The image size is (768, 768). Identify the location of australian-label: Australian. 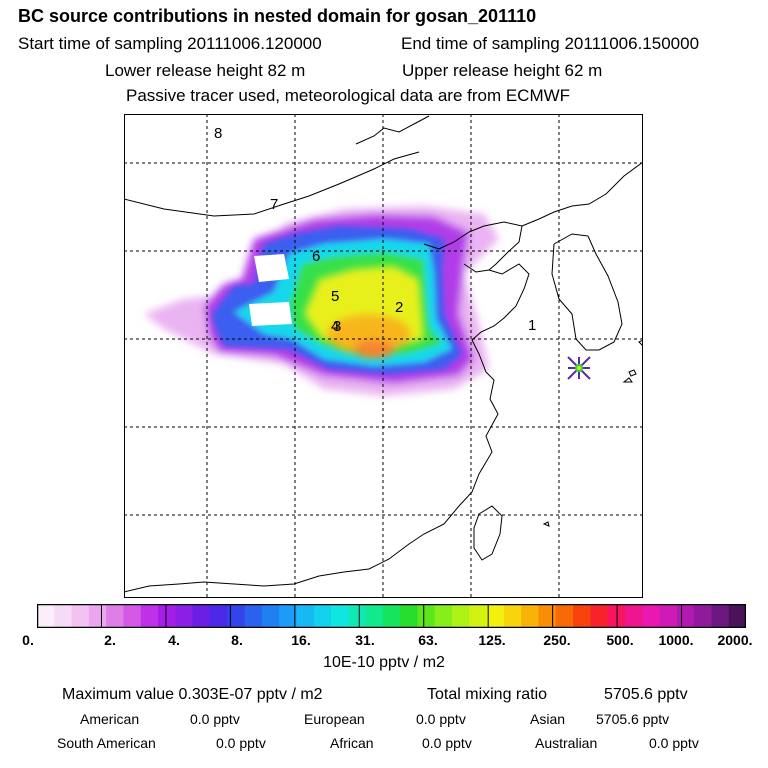
(566, 743).